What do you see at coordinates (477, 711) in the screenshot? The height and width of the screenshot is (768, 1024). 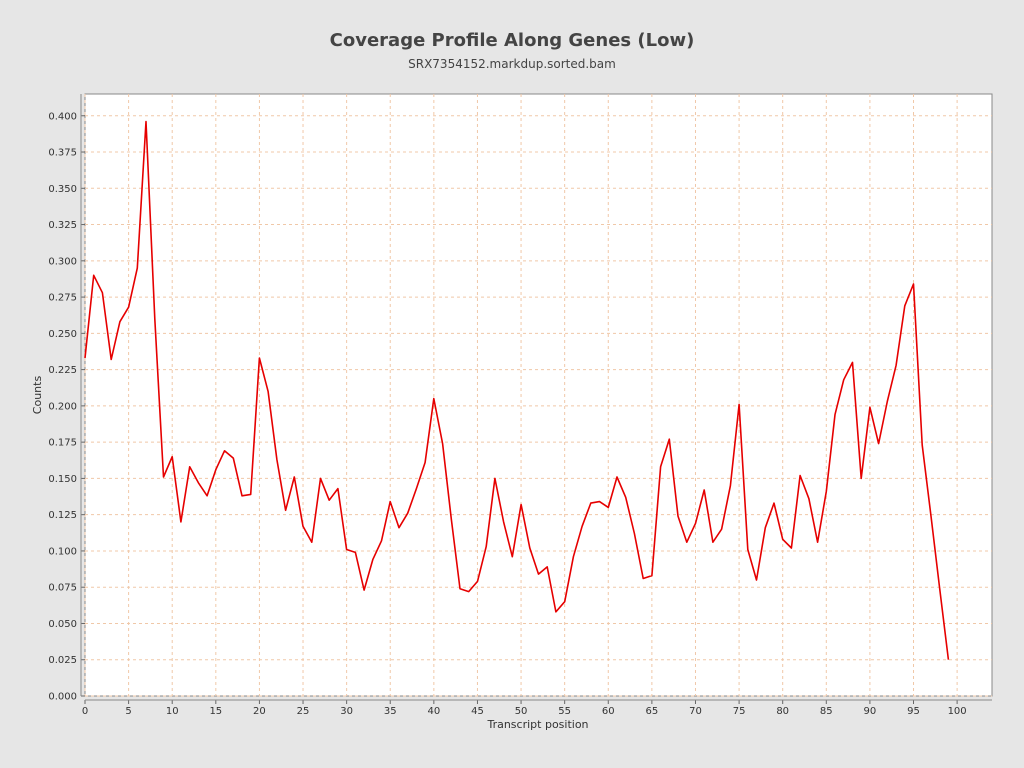 I see `x-tick-label: 45` at bounding box center [477, 711].